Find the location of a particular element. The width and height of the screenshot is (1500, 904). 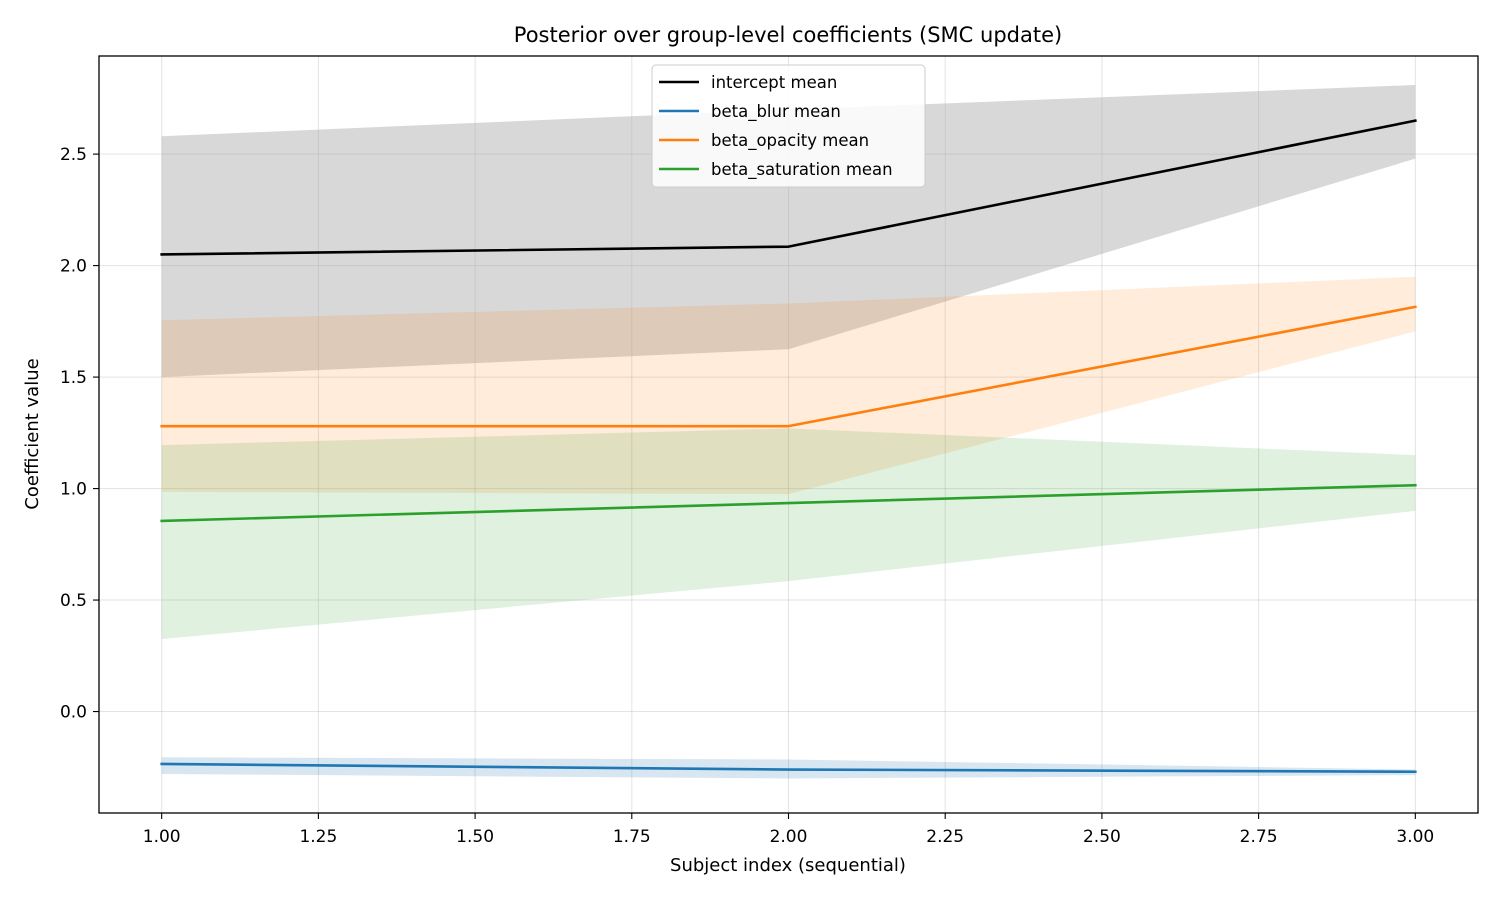

x-axis-label: Subject index (sequential) is located at coordinates (788, 865).